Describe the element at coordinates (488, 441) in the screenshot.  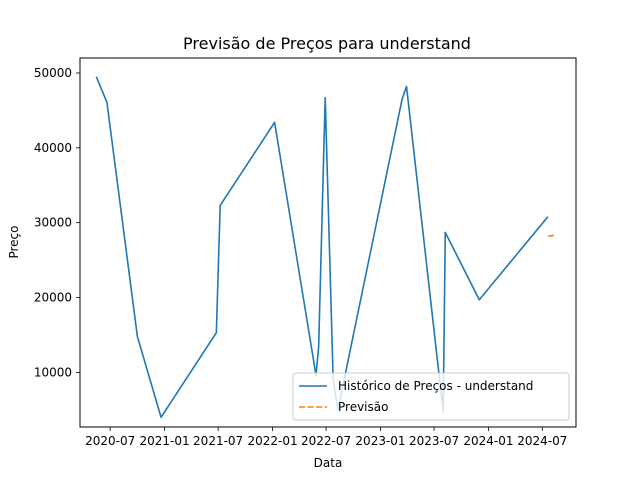
I see `x-tick-label: 2024-01` at that location.